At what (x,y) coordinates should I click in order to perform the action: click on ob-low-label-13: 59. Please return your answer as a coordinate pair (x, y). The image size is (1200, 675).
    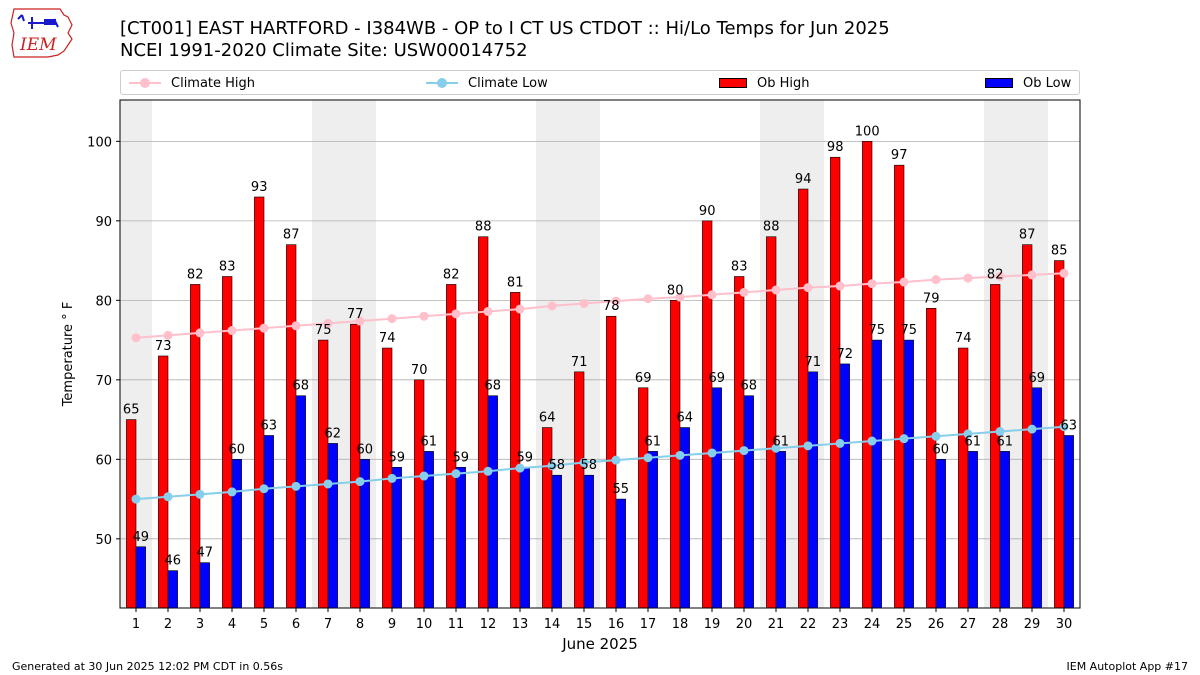
    Looking at the image, I should click on (525, 457).